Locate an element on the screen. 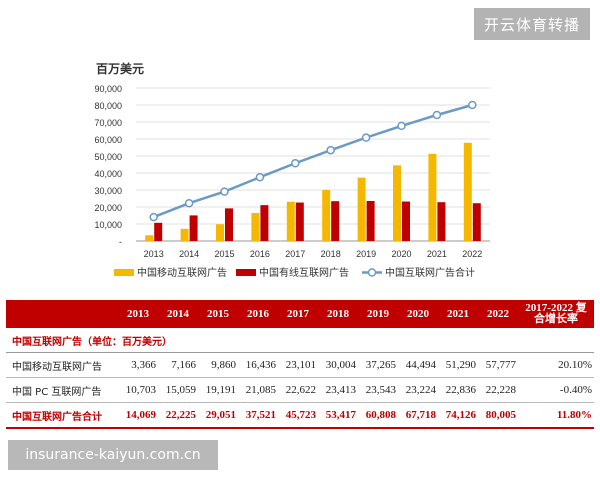  header-cell: 2018 is located at coordinates (338, 314).